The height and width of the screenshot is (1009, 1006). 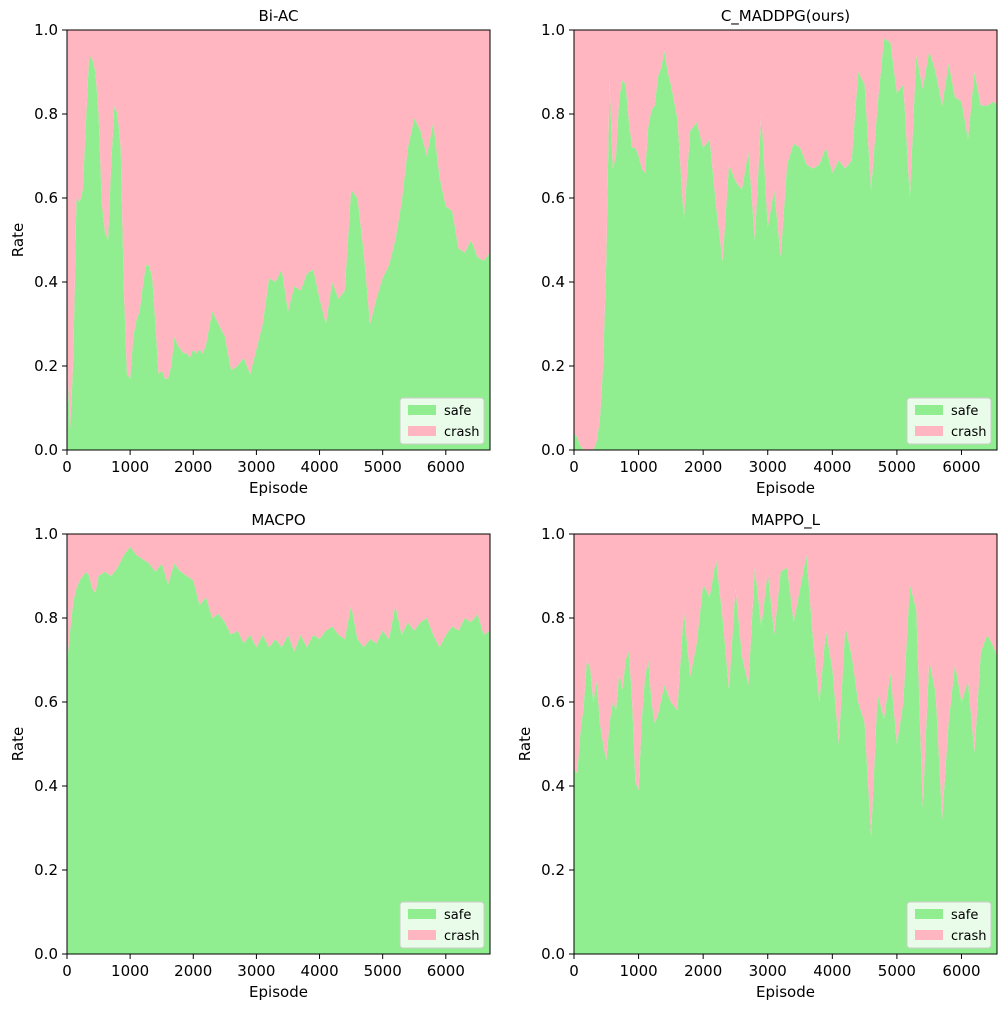 What do you see at coordinates (785, 16) in the screenshot?
I see `chart-title: C_MADDPG(ours)` at bounding box center [785, 16].